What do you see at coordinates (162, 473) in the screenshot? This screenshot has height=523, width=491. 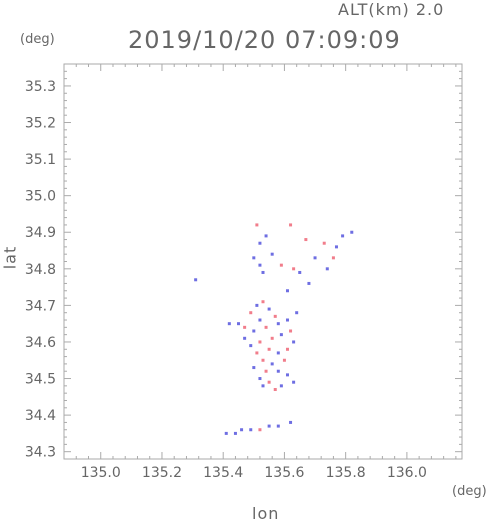 I see `x-tick-label: 135.2` at bounding box center [162, 473].